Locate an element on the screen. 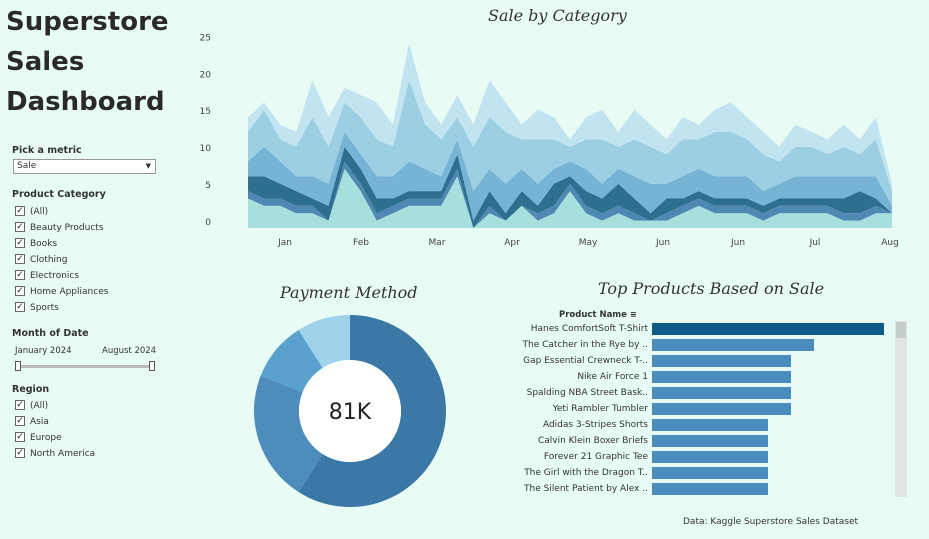 The height and width of the screenshot is (539, 929). payment-chart-title: Payment Method is located at coordinates (349, 292).